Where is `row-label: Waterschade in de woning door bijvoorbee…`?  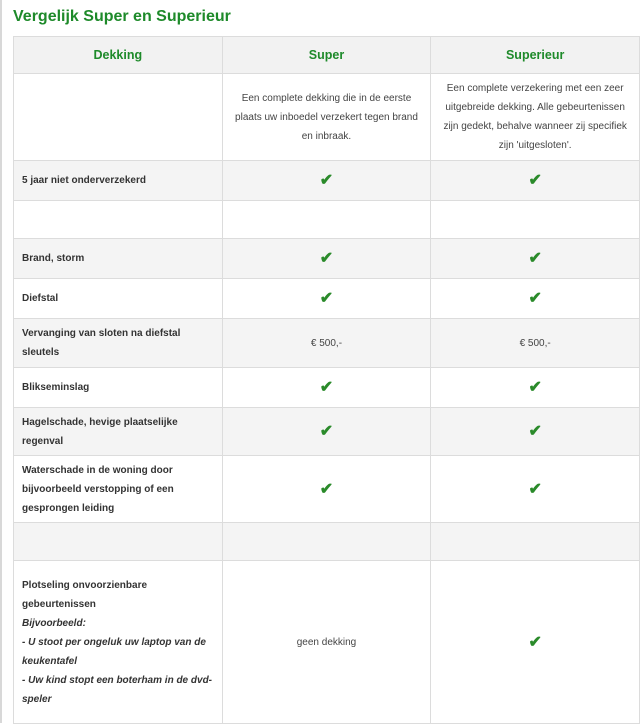
row-label: Waterschade in de woning door bijvoorbee… is located at coordinates (118, 489).